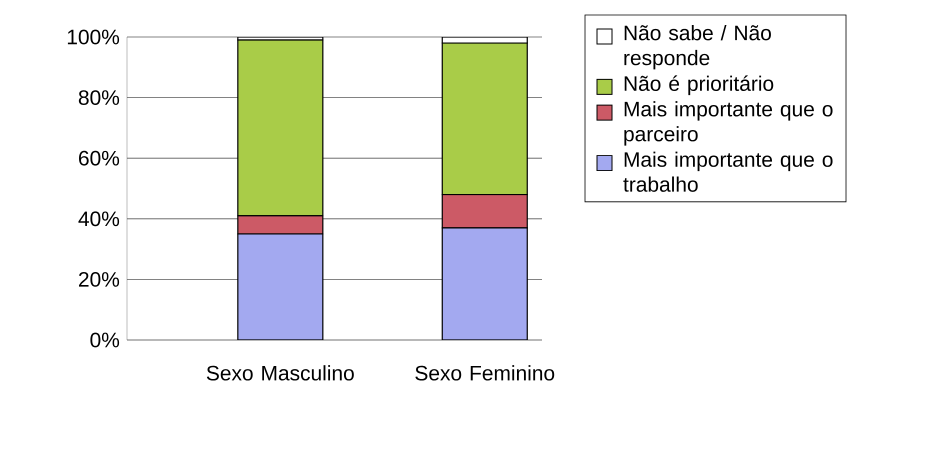 The height and width of the screenshot is (452, 949). What do you see at coordinates (728, 123) in the screenshot?
I see `legend-label: Mais importante que o parceiro` at bounding box center [728, 123].